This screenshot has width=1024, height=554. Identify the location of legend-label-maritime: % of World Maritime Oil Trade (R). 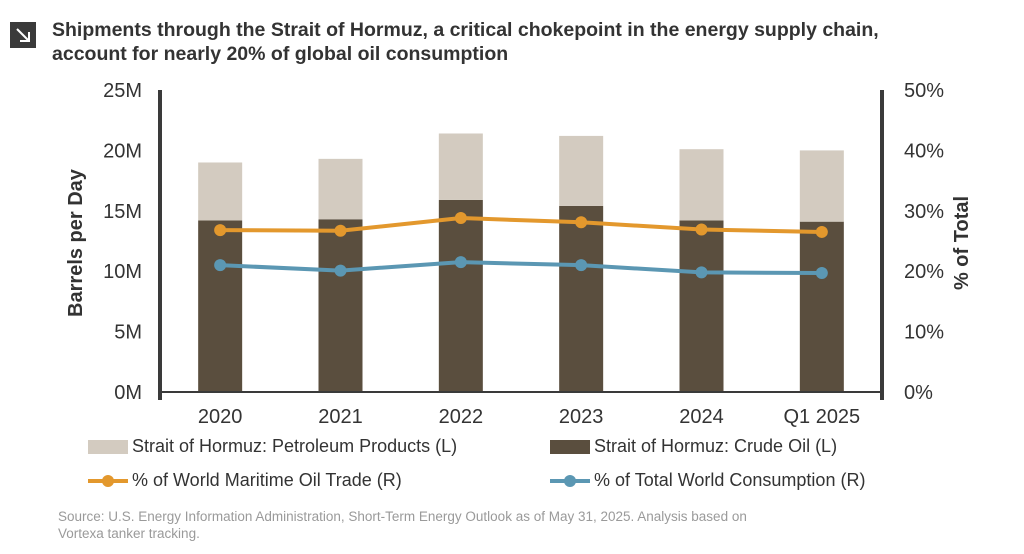
(267, 480).